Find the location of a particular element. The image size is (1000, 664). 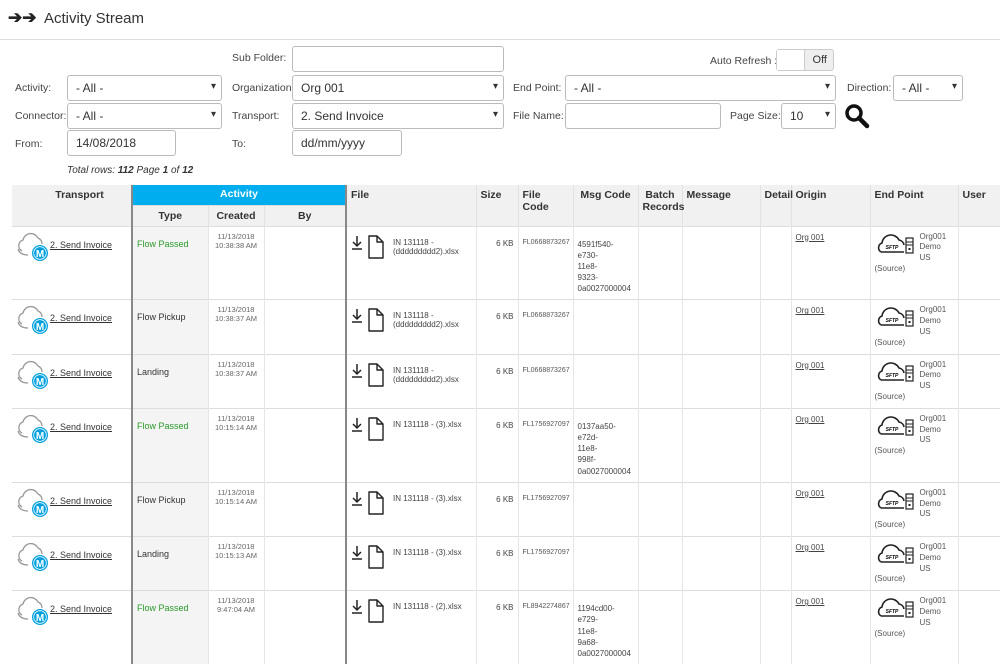

activity-select: - All - is located at coordinates (144, 88).